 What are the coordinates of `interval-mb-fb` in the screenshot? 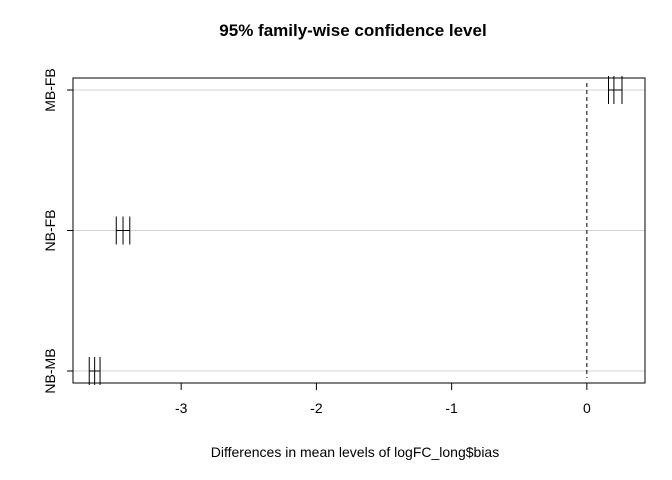 It's located at (615, 90).